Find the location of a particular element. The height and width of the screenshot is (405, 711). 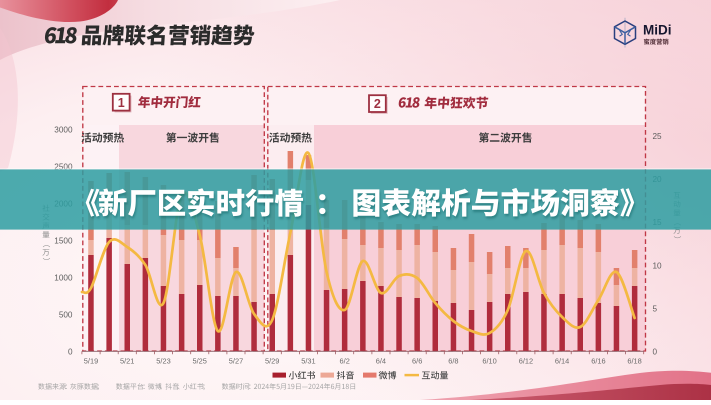

svg-text: 500 is located at coordinates (66, 315).